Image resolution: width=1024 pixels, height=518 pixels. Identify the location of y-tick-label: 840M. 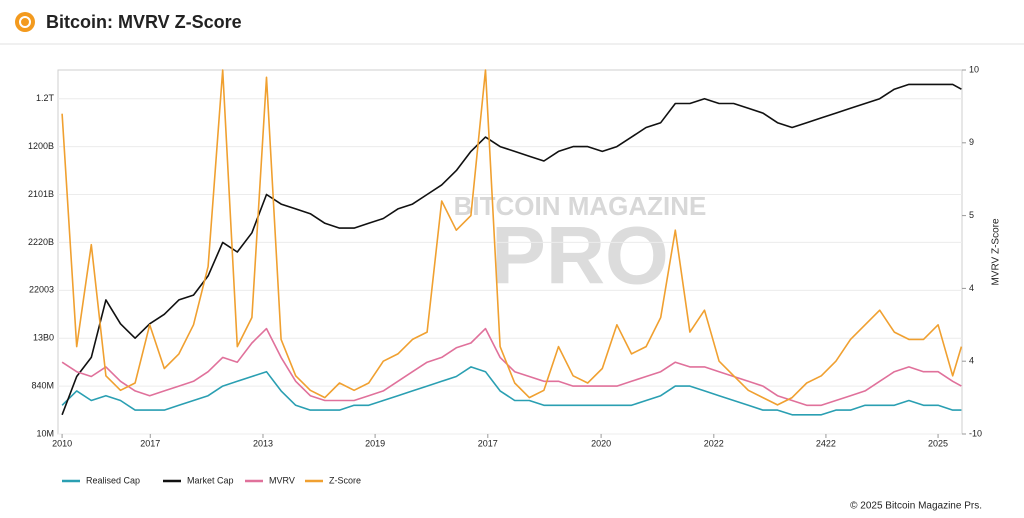
(42, 385).